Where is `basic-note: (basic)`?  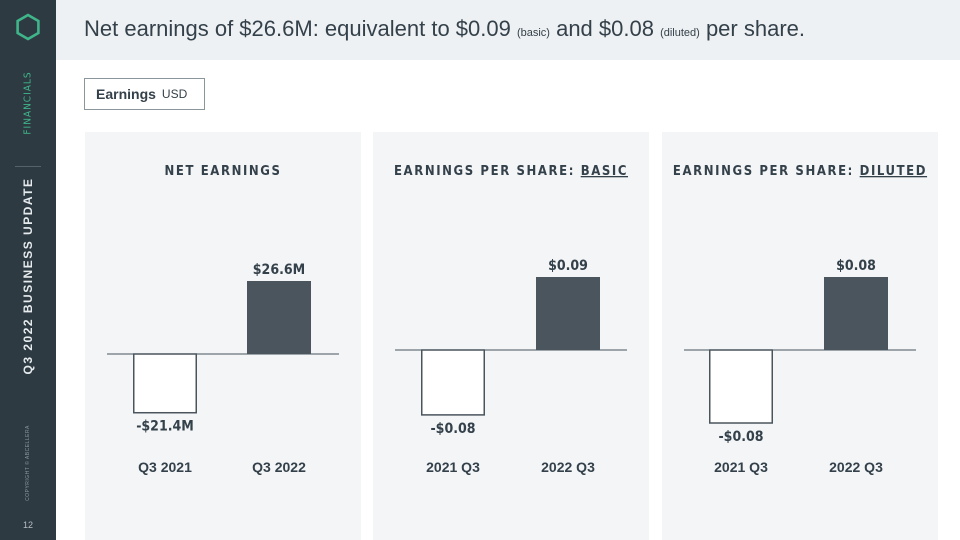
basic-note: (basic) is located at coordinates (533, 33).